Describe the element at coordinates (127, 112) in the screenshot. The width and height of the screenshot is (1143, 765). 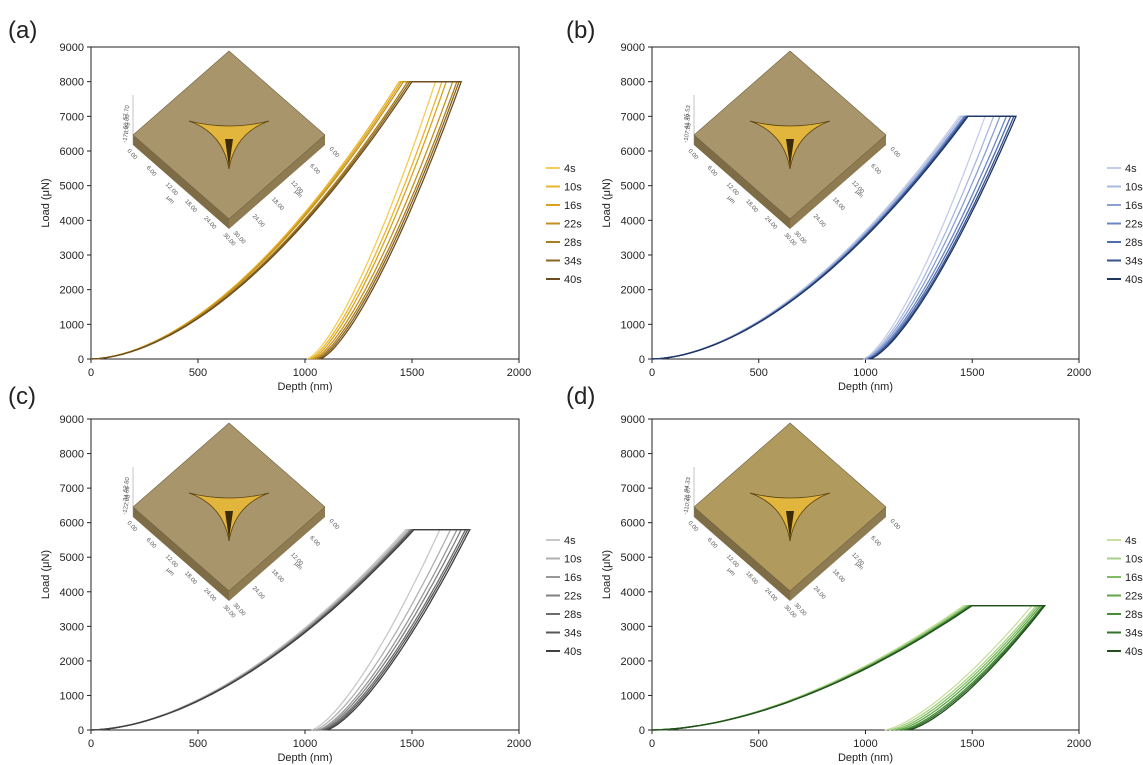
I see `inset-z-label: 57.70` at that location.